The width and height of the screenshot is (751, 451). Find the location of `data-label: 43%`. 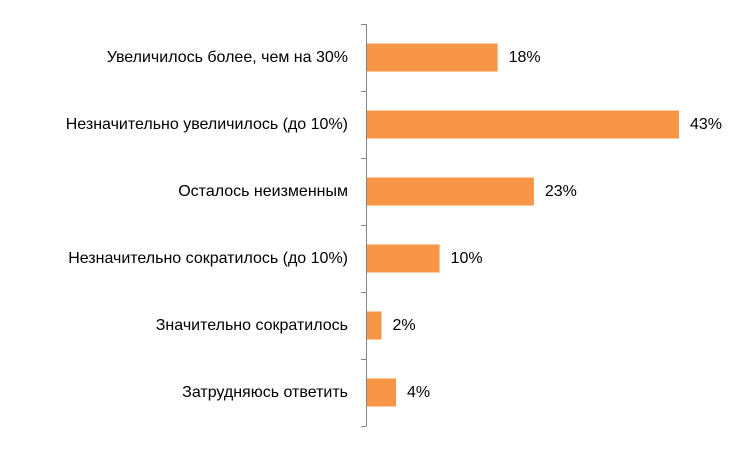

data-label: 43% is located at coordinates (706, 124).